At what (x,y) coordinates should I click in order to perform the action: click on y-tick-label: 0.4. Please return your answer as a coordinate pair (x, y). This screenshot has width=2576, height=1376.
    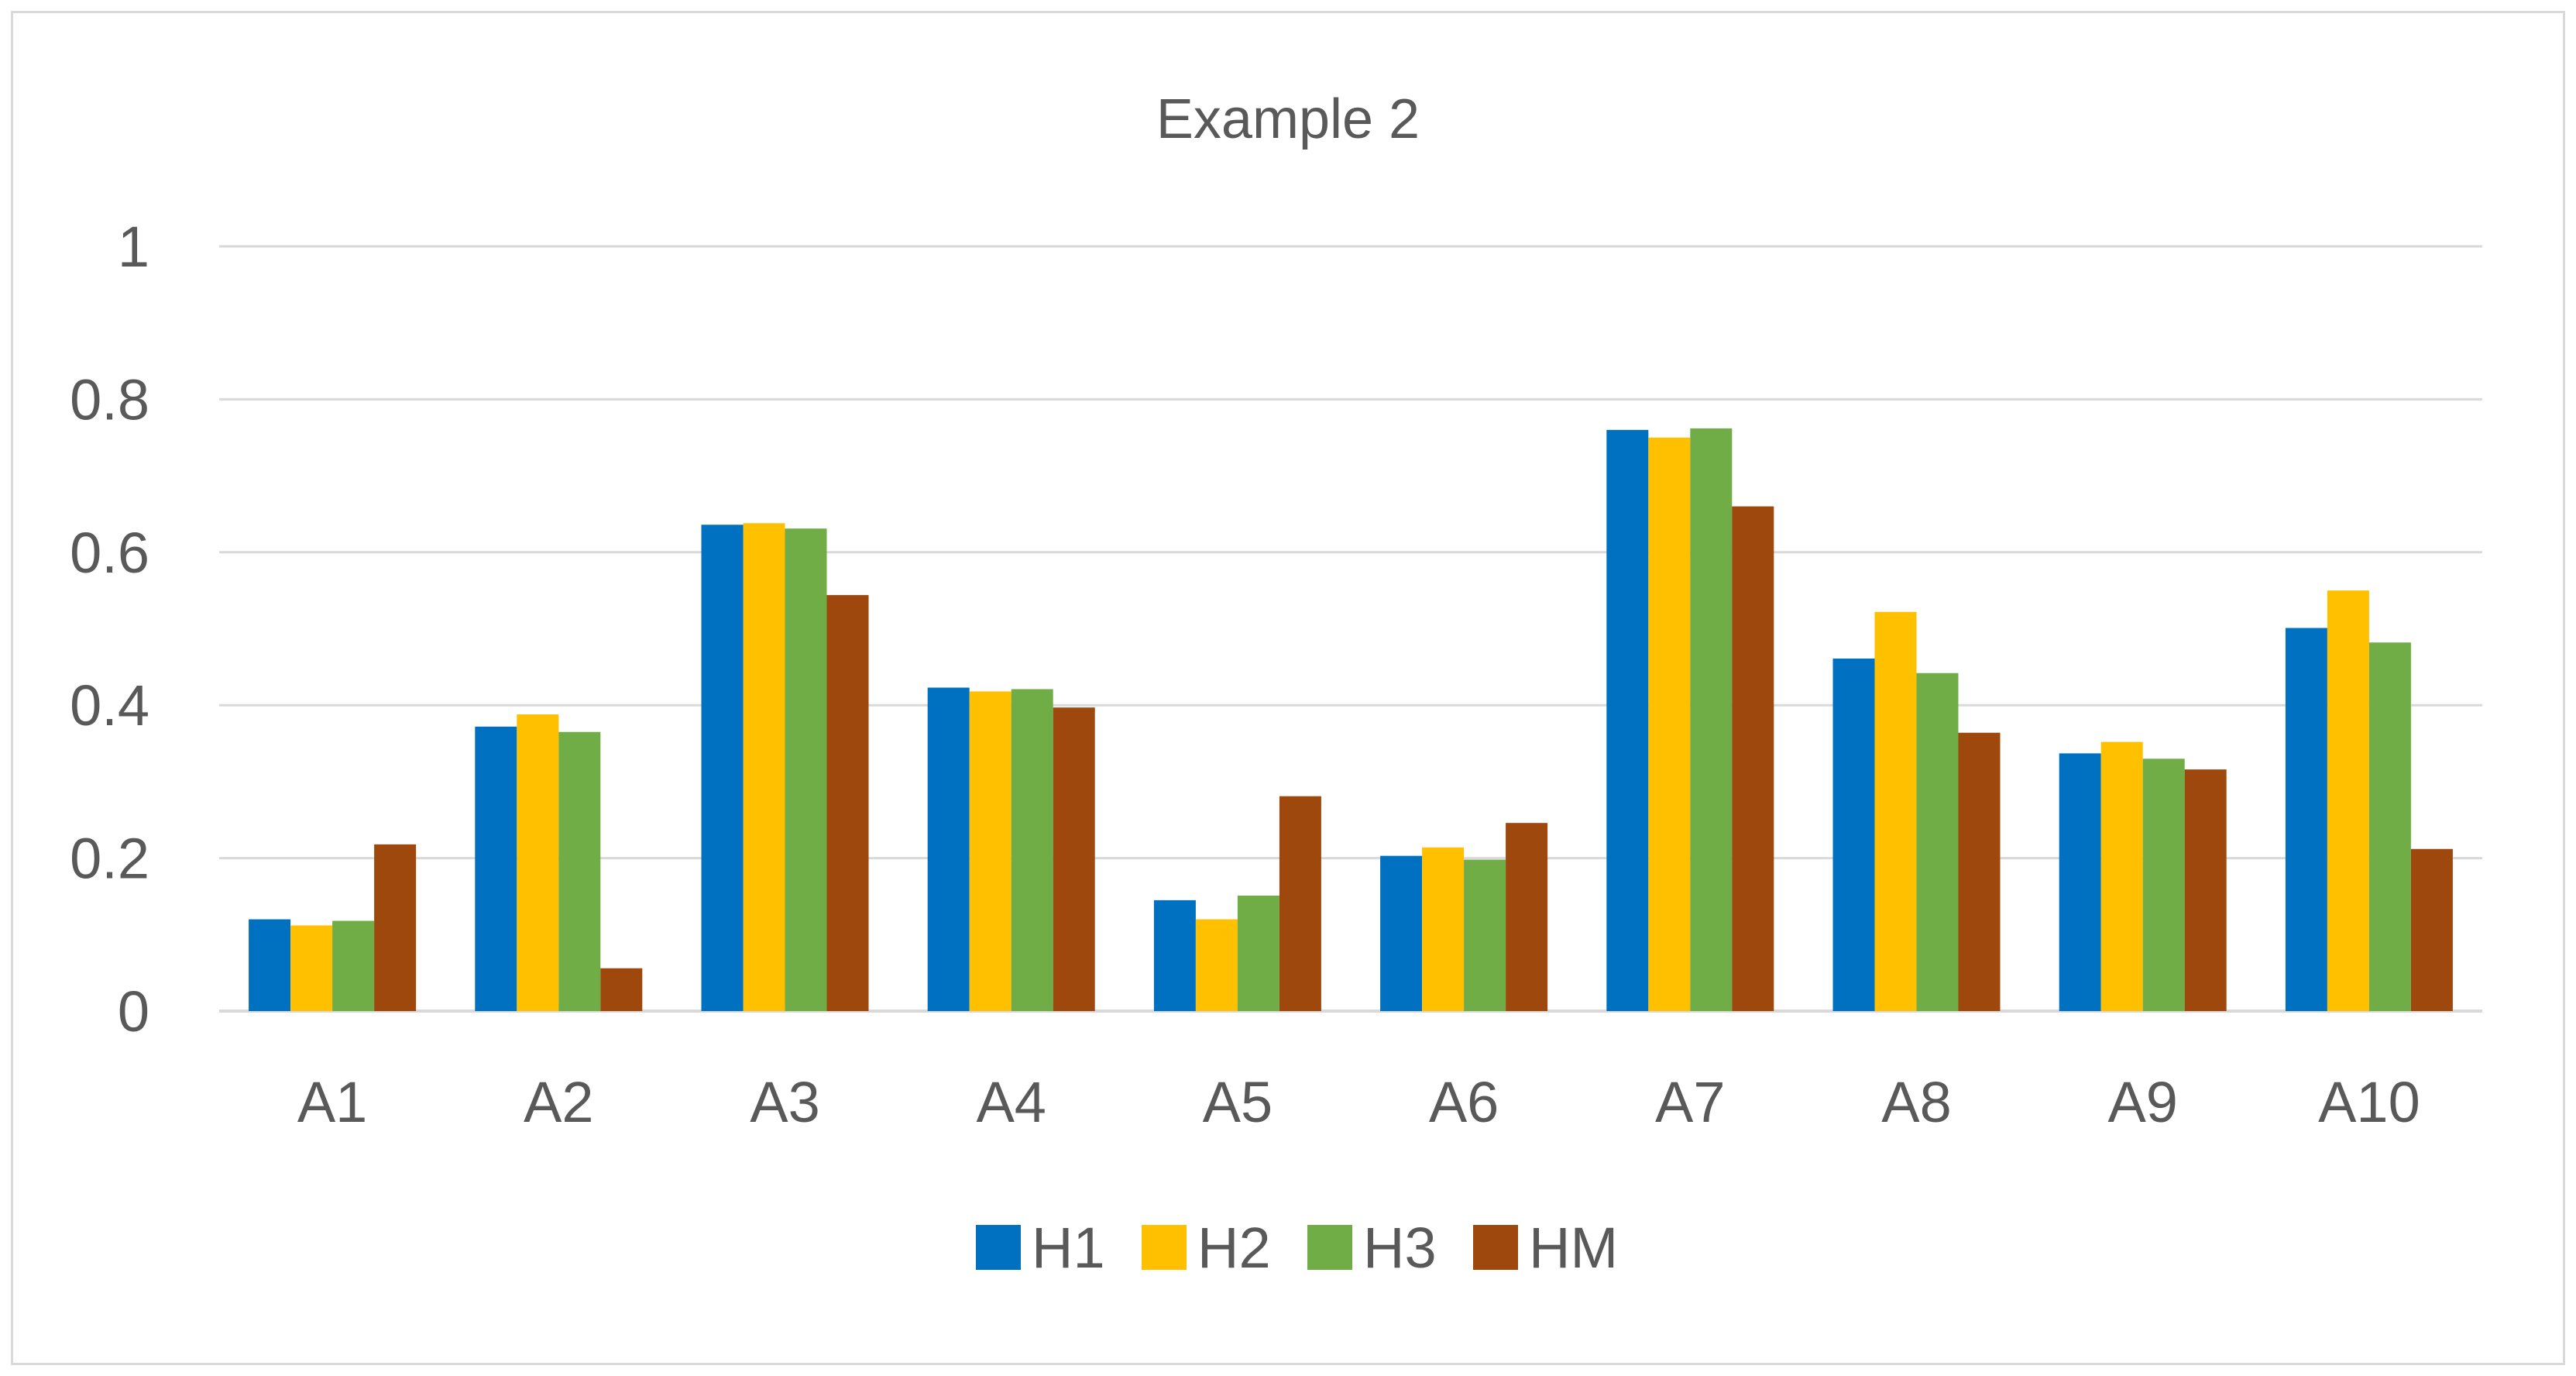
    Looking at the image, I should click on (109, 705).